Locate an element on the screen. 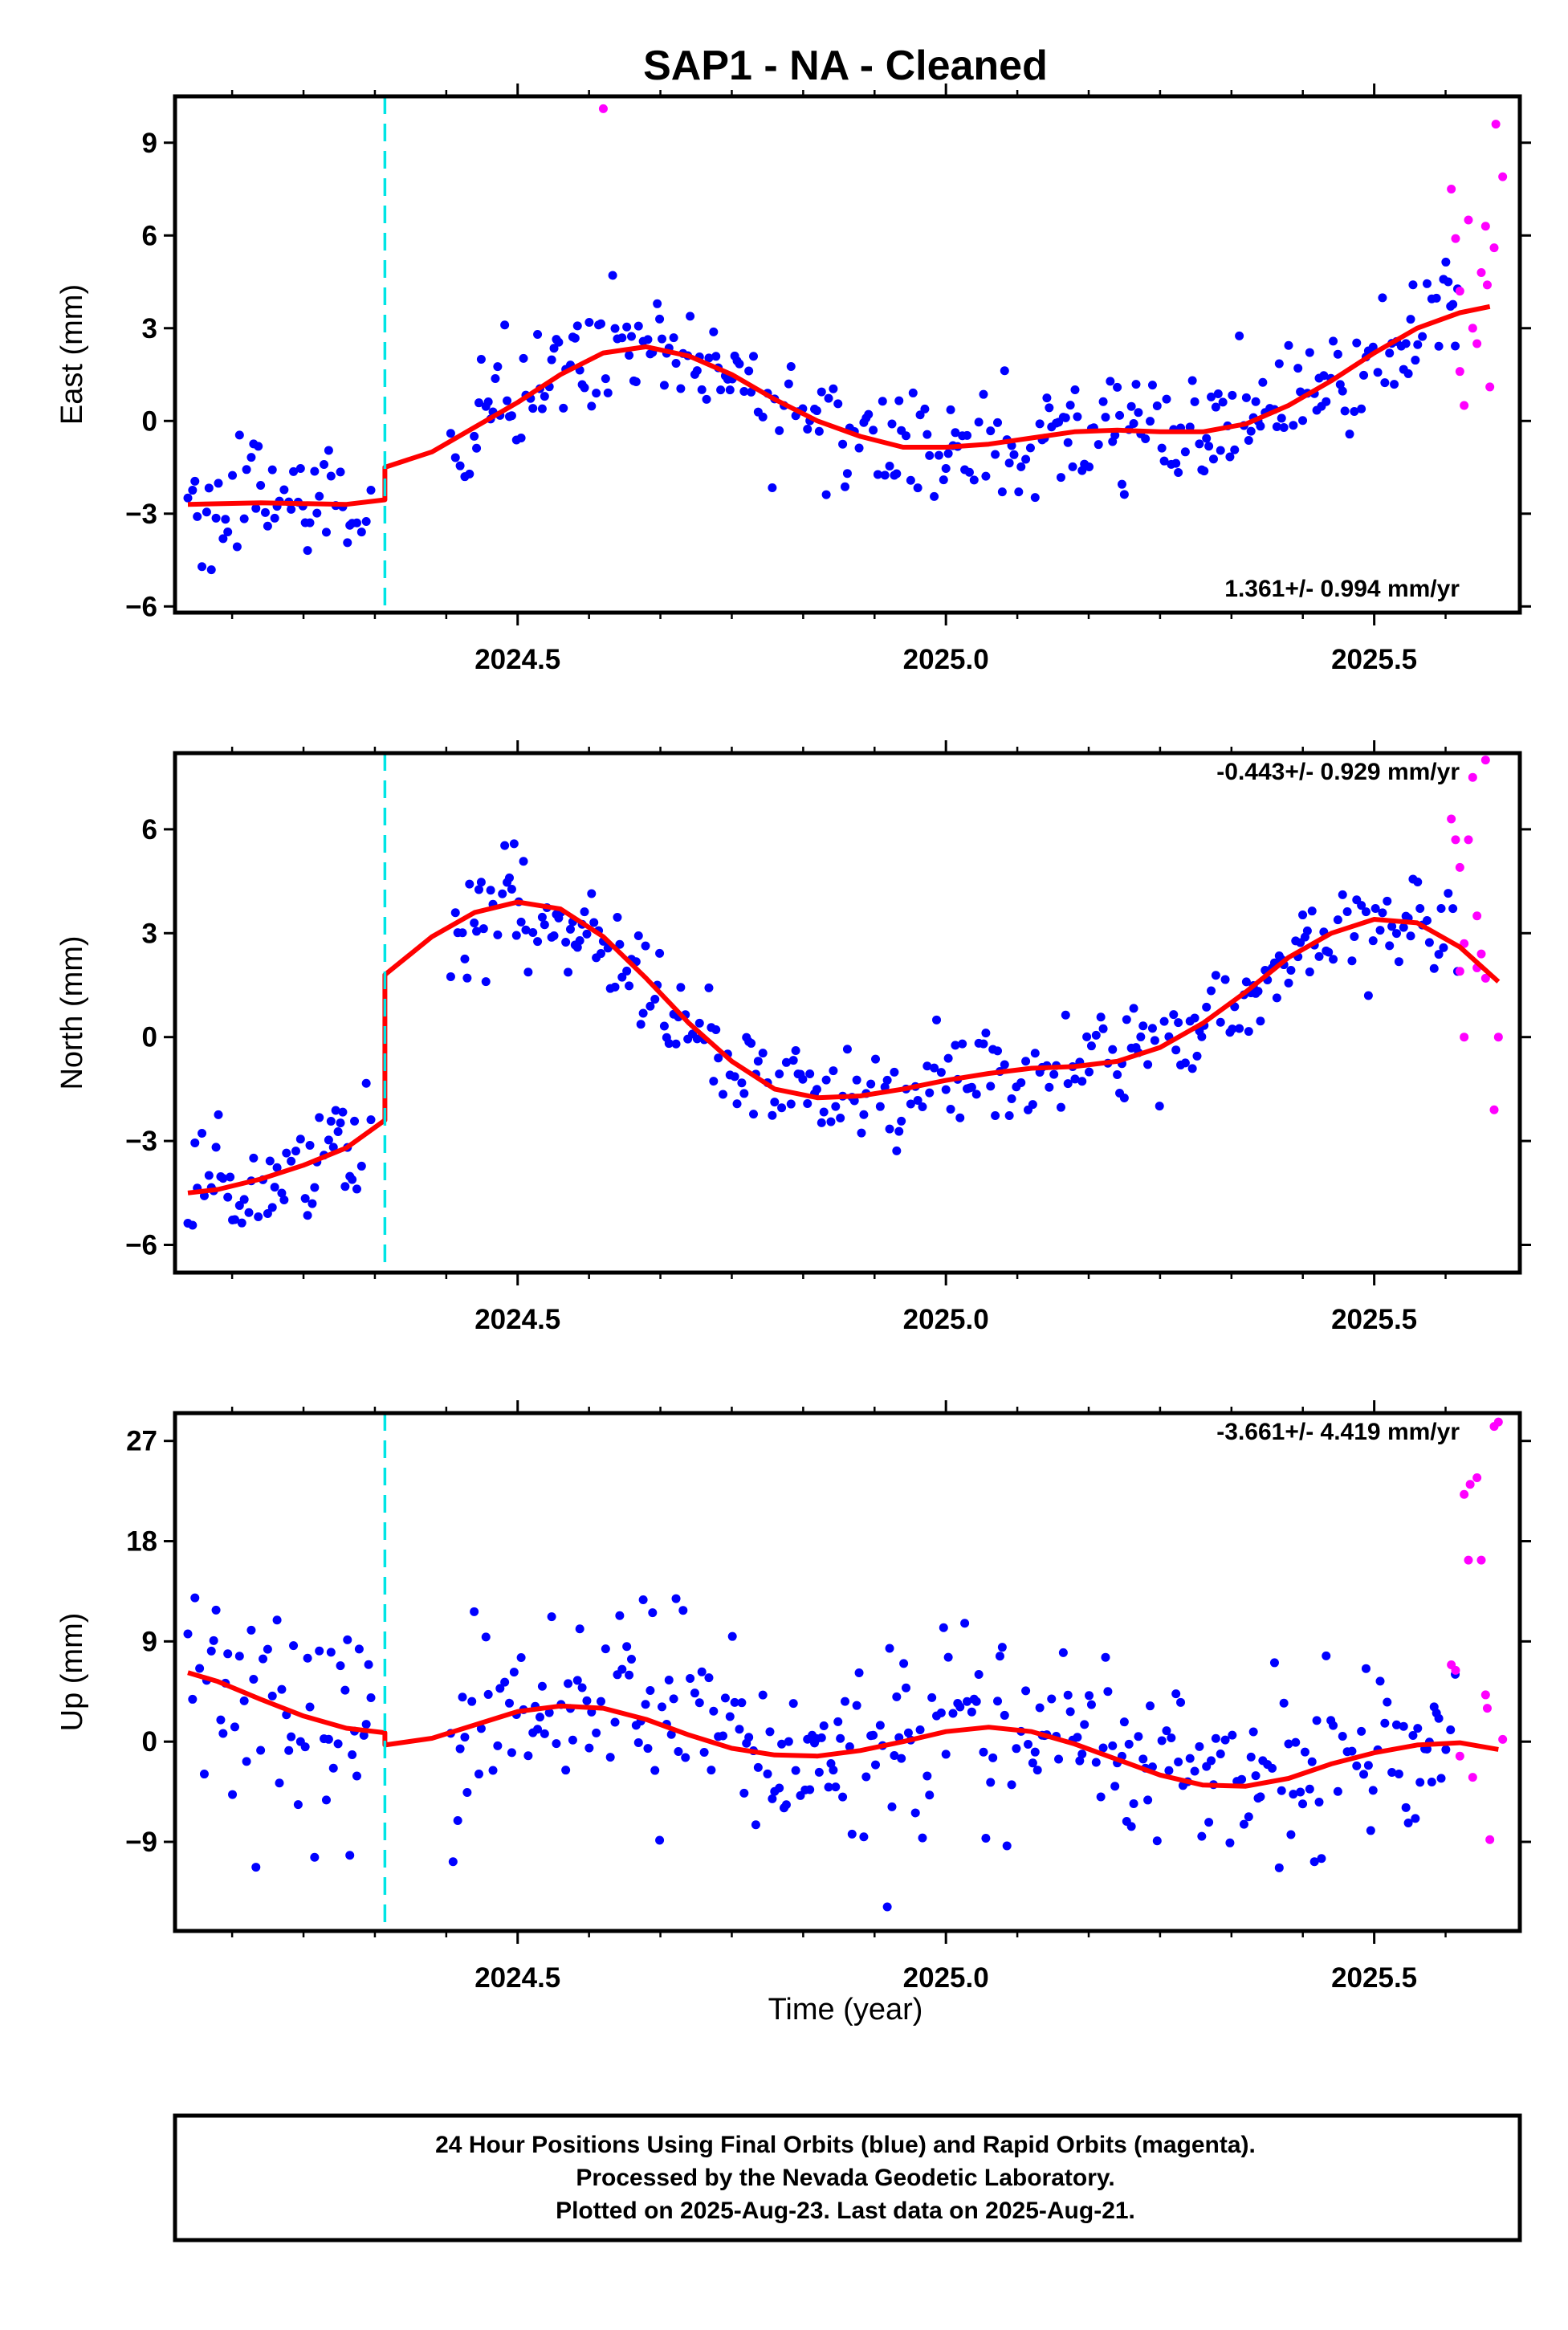 The width and height of the screenshot is (1568, 2330). y-tick-label: 0 is located at coordinates (149, 1037).